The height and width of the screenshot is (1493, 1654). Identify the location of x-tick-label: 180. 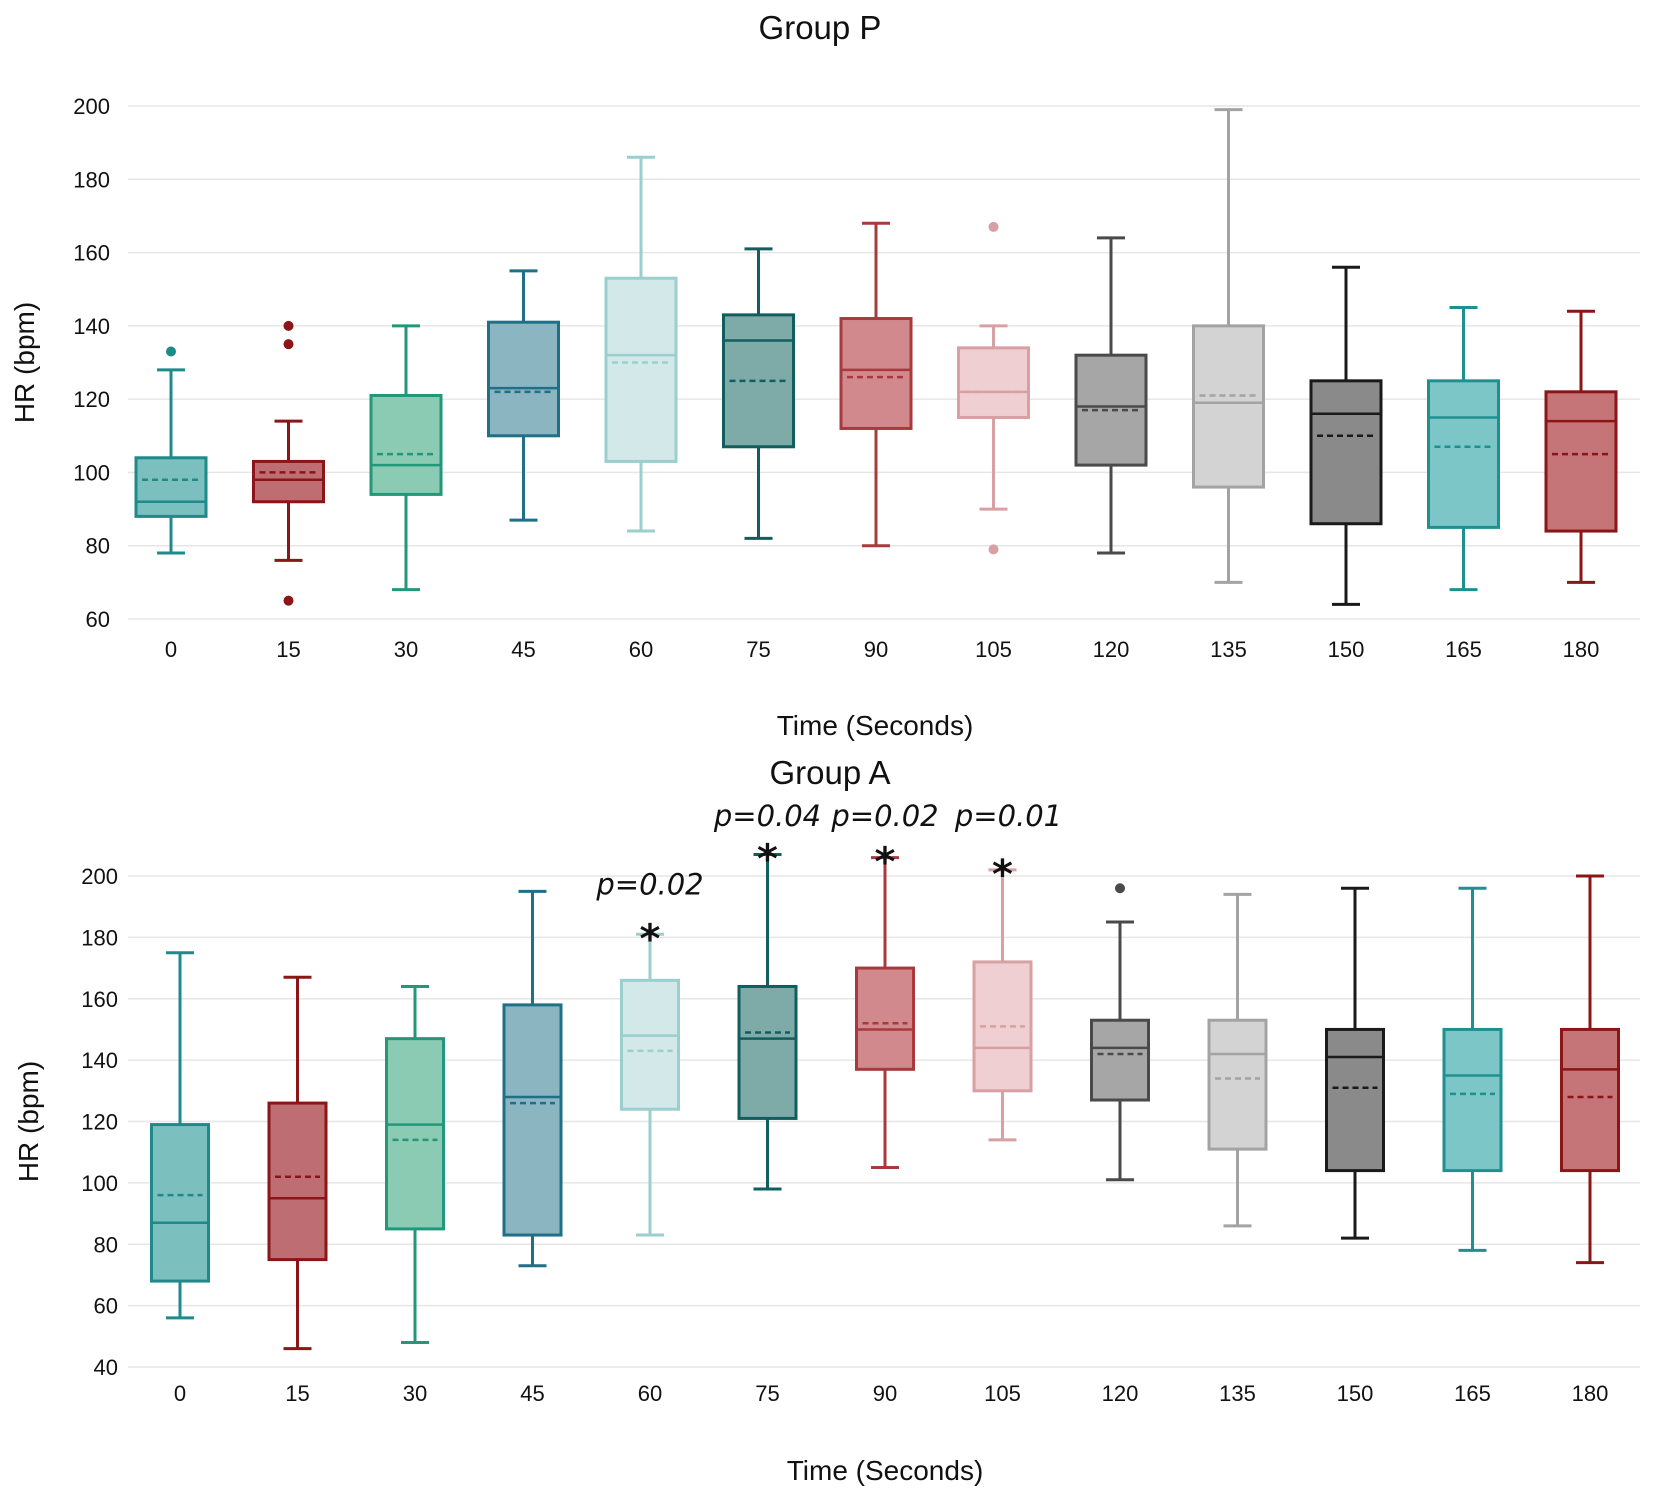
(1581, 649).